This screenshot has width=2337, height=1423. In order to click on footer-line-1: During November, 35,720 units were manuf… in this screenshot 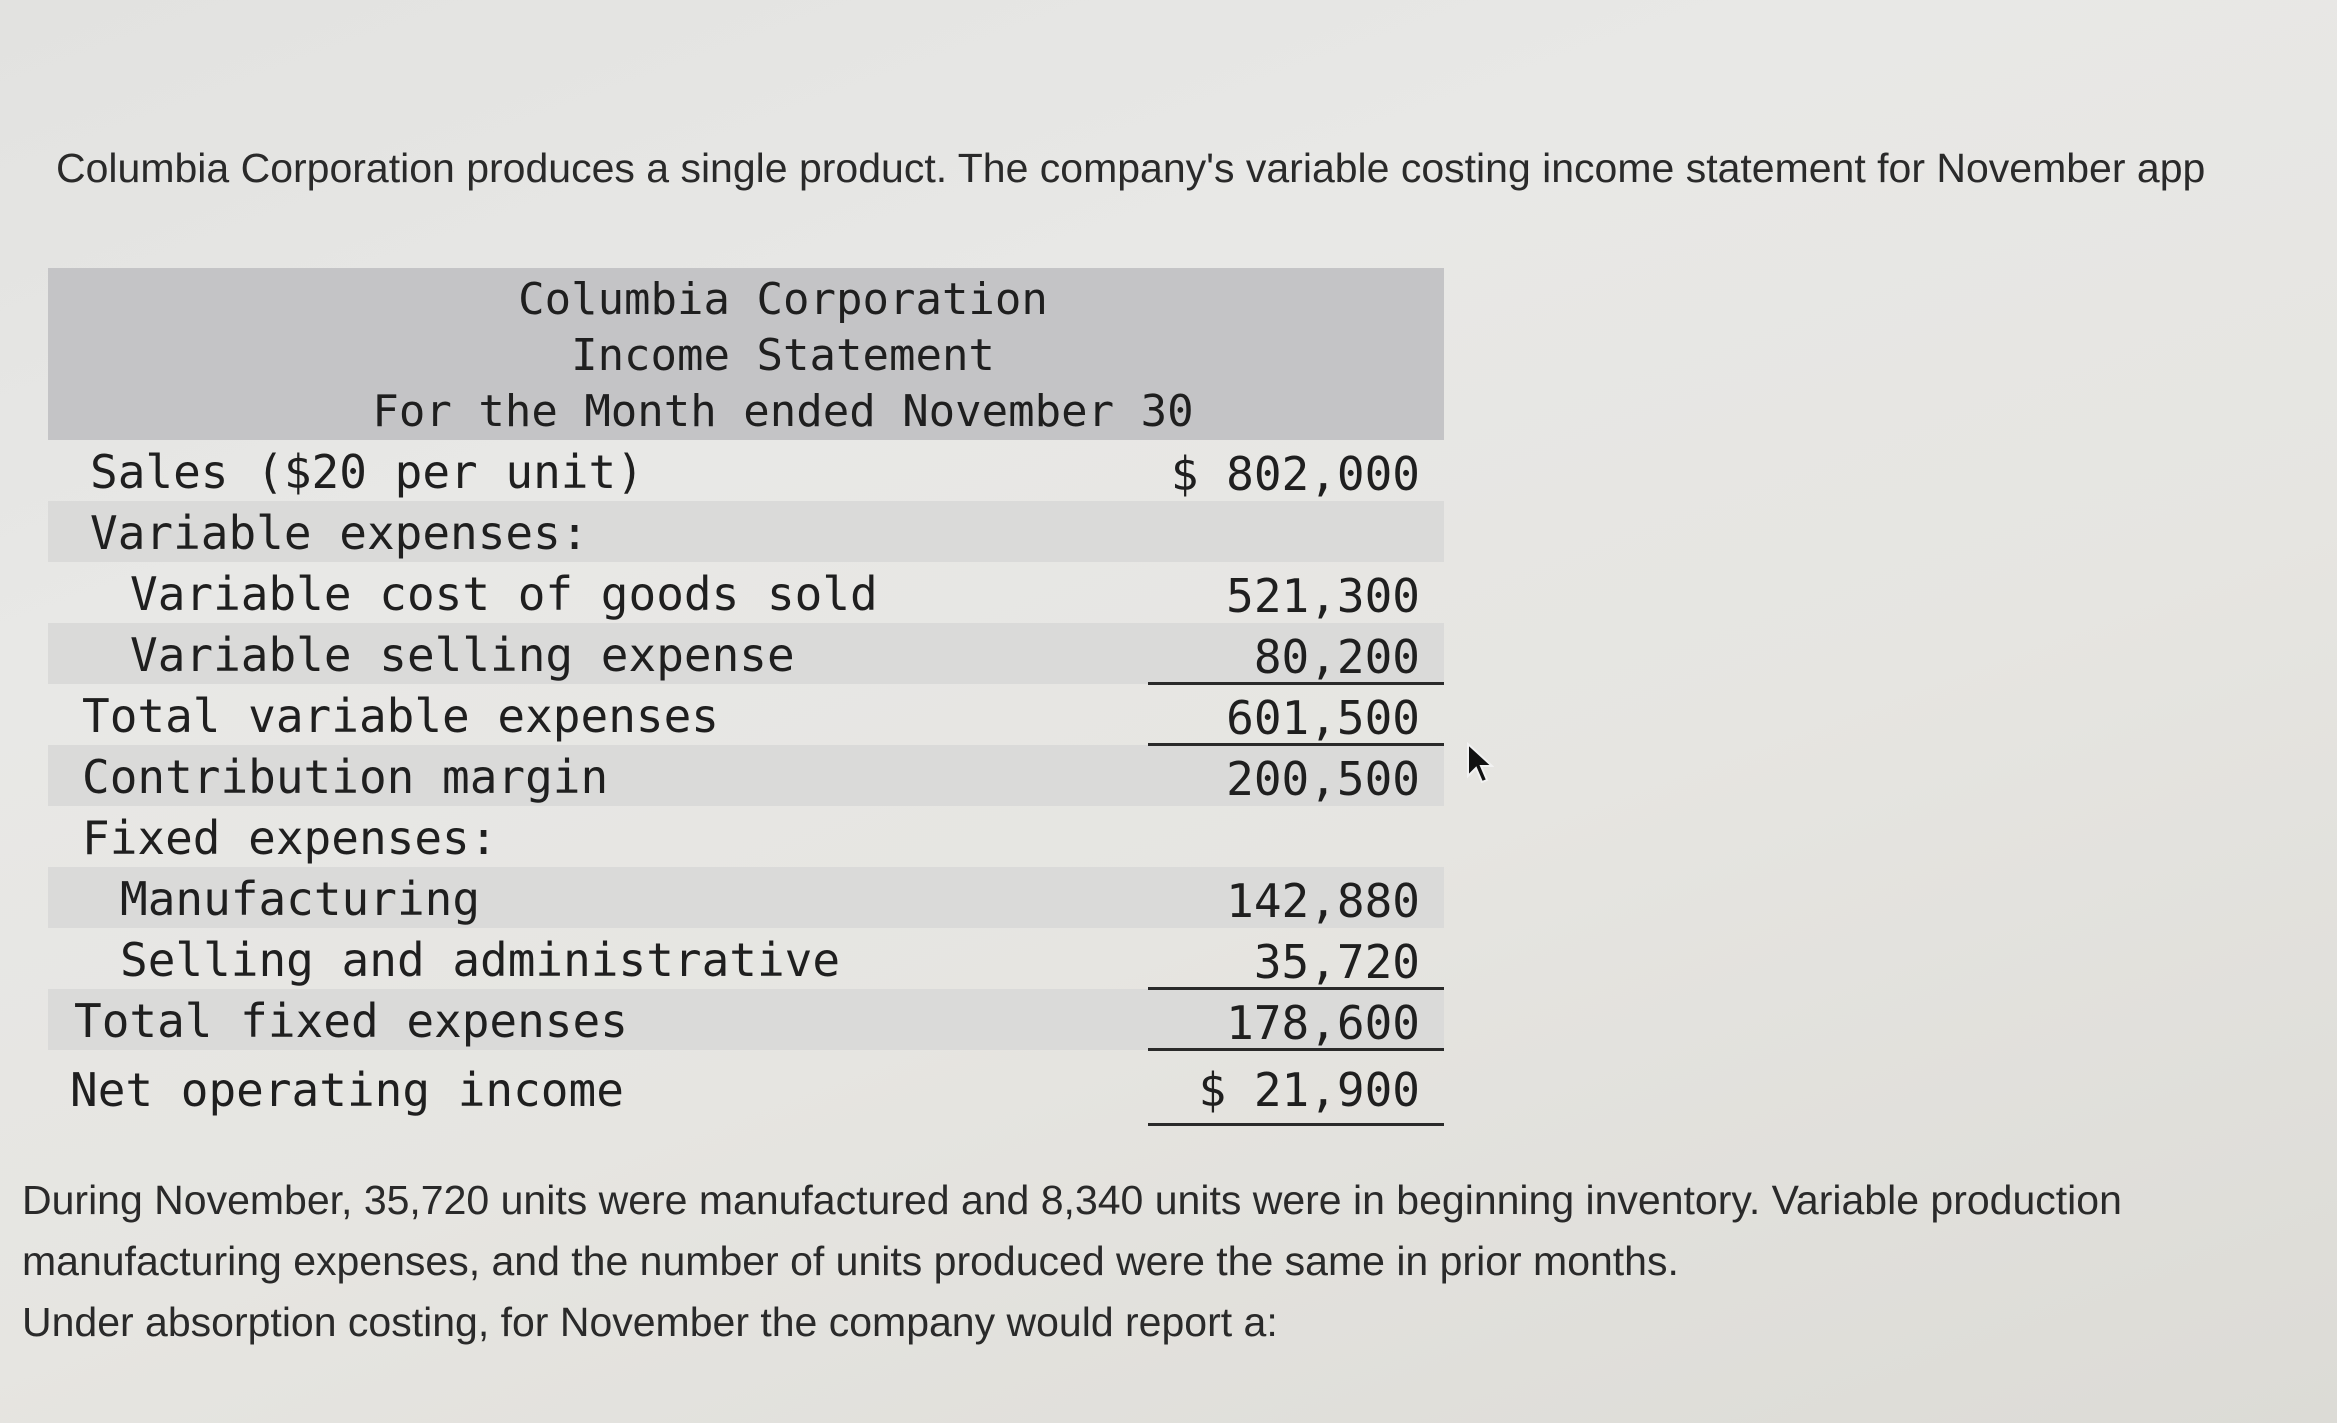, I will do `click(1072, 1200)`.